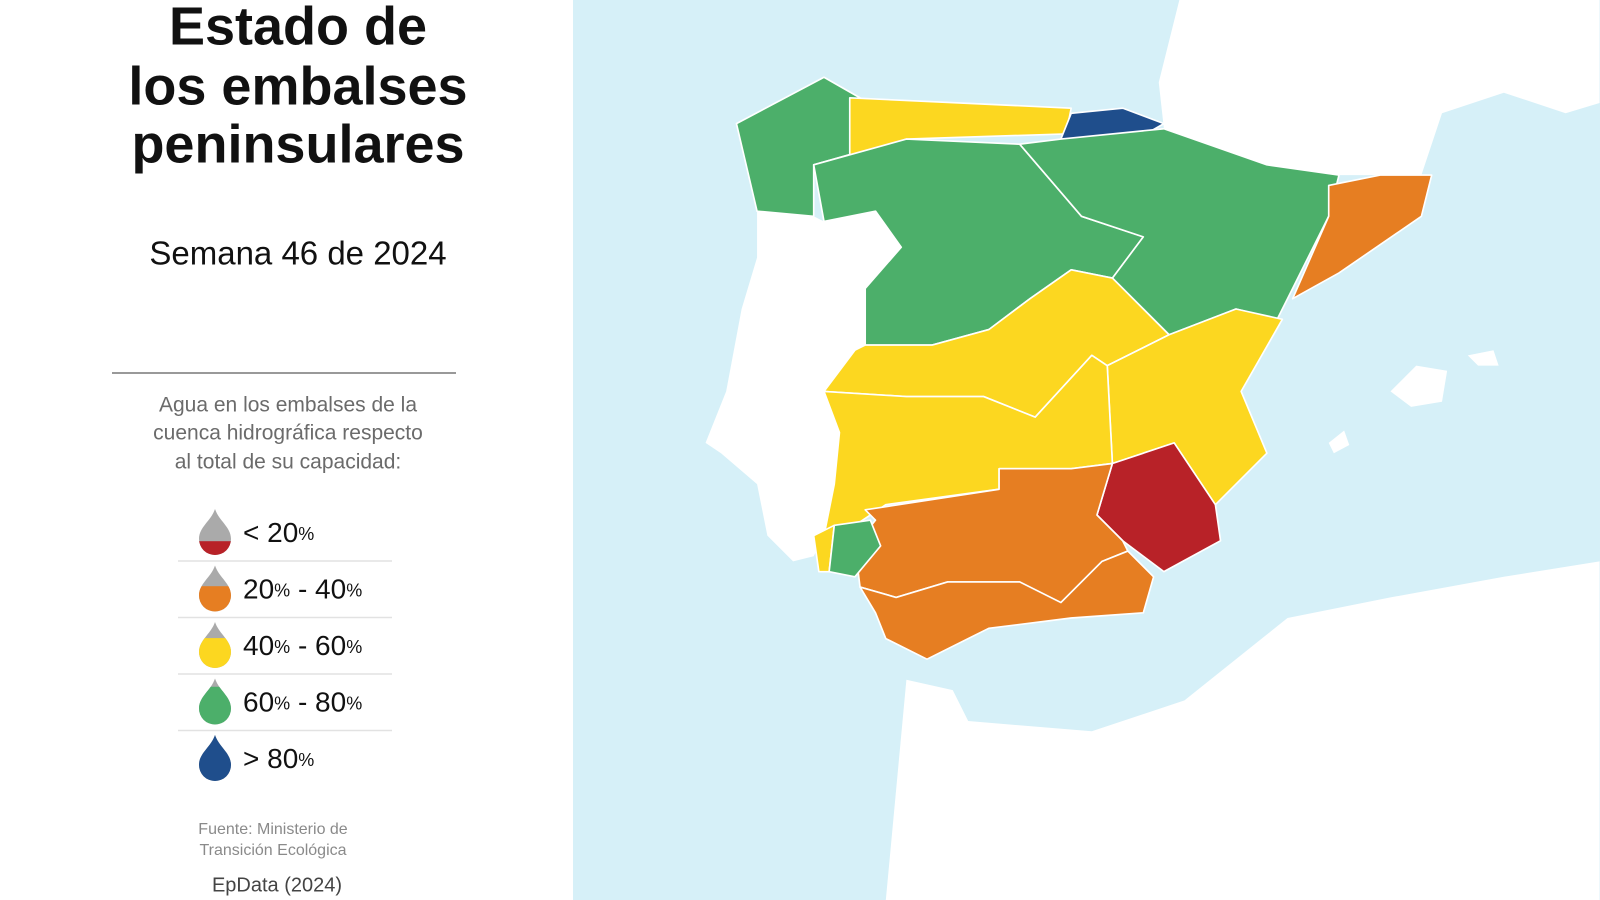 The image size is (1600, 900). Describe the element at coordinates (318, 645) in the screenshot. I see `label-part: - 60` at that location.